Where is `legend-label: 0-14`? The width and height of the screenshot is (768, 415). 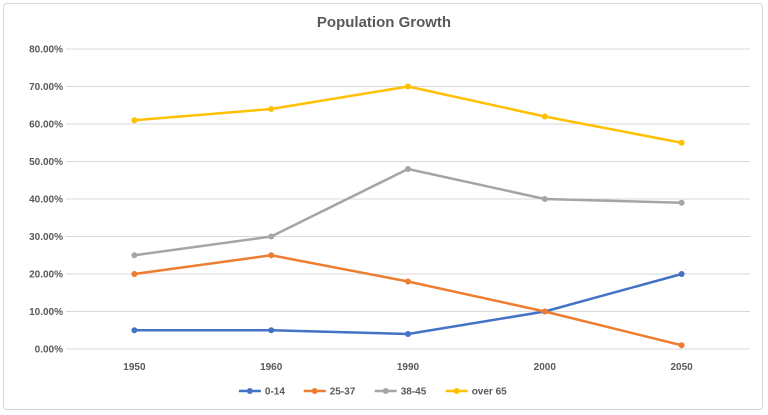 legend-label: 0-14 is located at coordinates (275, 392).